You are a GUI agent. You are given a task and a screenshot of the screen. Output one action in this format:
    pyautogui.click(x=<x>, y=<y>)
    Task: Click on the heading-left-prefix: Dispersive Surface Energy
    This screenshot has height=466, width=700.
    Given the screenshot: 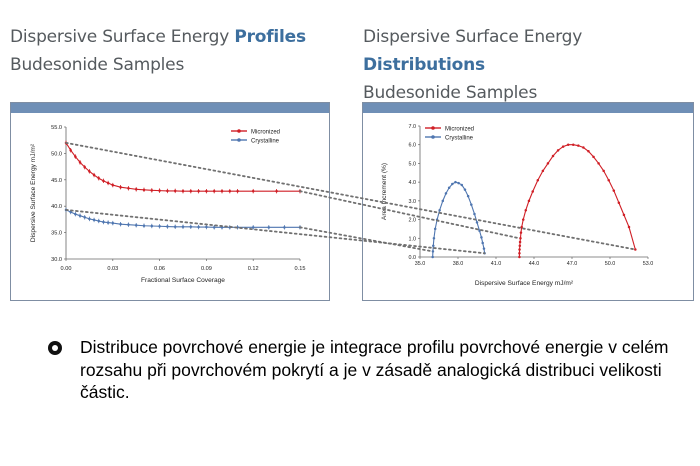 What is the action you would take?
    pyautogui.click(x=122, y=37)
    